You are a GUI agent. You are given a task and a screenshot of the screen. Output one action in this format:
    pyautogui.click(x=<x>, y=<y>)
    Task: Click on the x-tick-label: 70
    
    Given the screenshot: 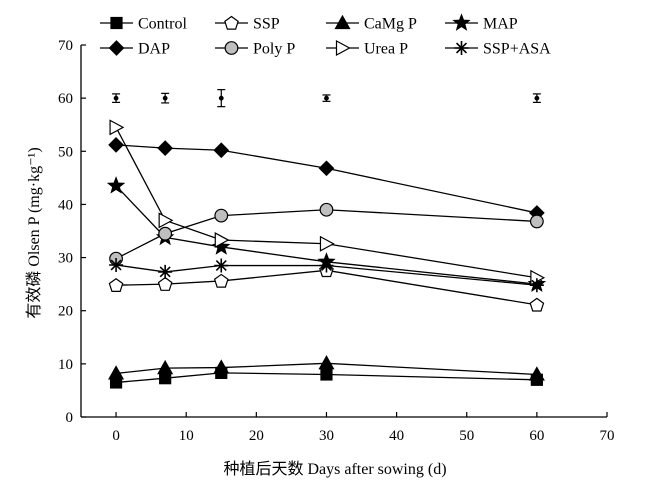 What is the action you would take?
    pyautogui.click(x=607, y=436)
    